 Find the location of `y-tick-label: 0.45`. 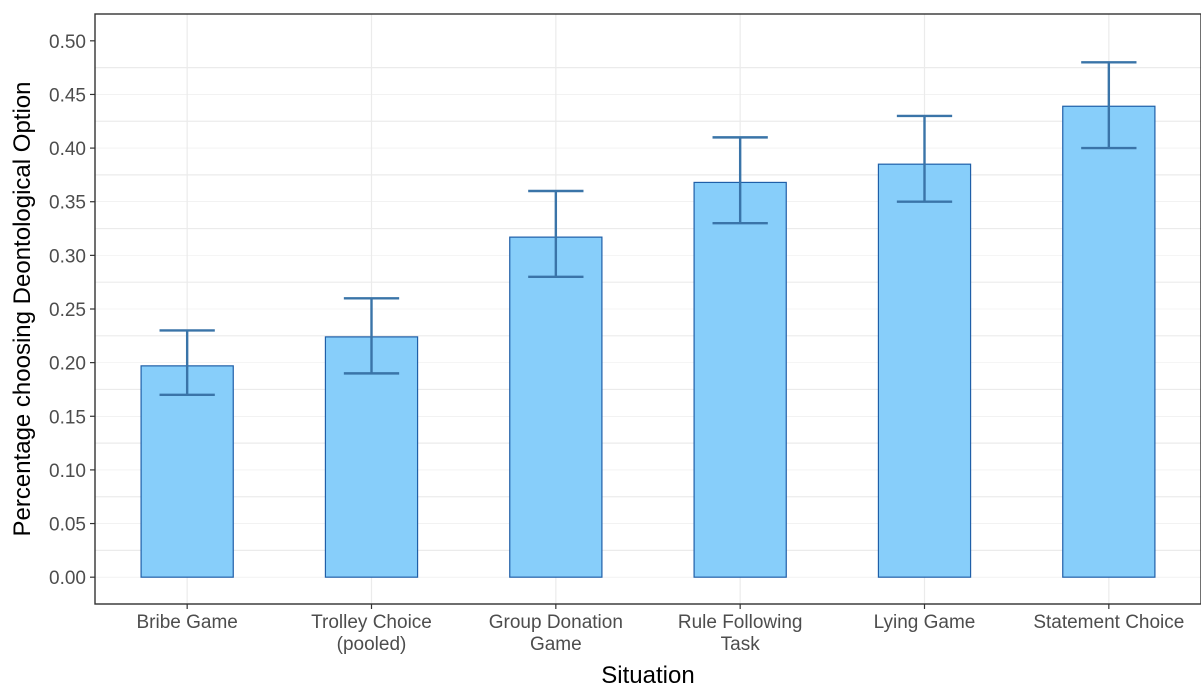

y-tick-label: 0.45 is located at coordinates (67, 95).